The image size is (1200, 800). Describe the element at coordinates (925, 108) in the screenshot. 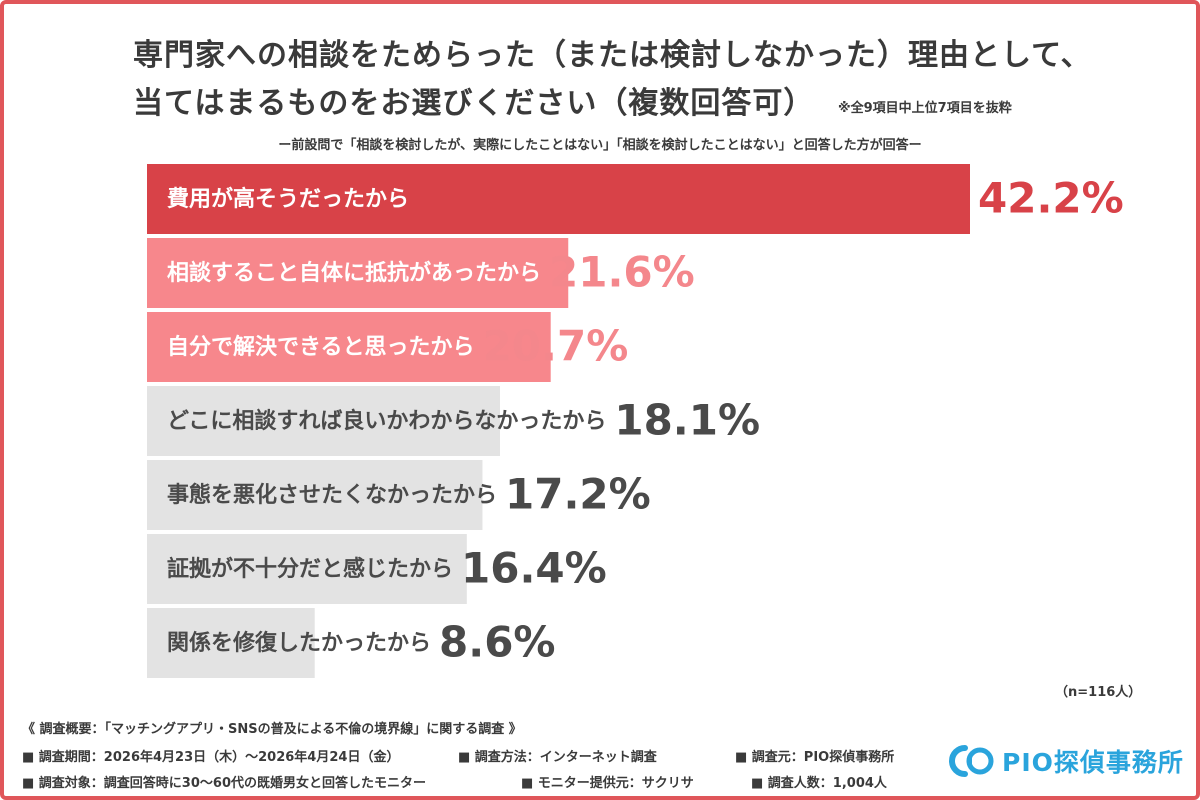

I see `selection-note: ※全9項目中上位7項目を抜粋` at that location.